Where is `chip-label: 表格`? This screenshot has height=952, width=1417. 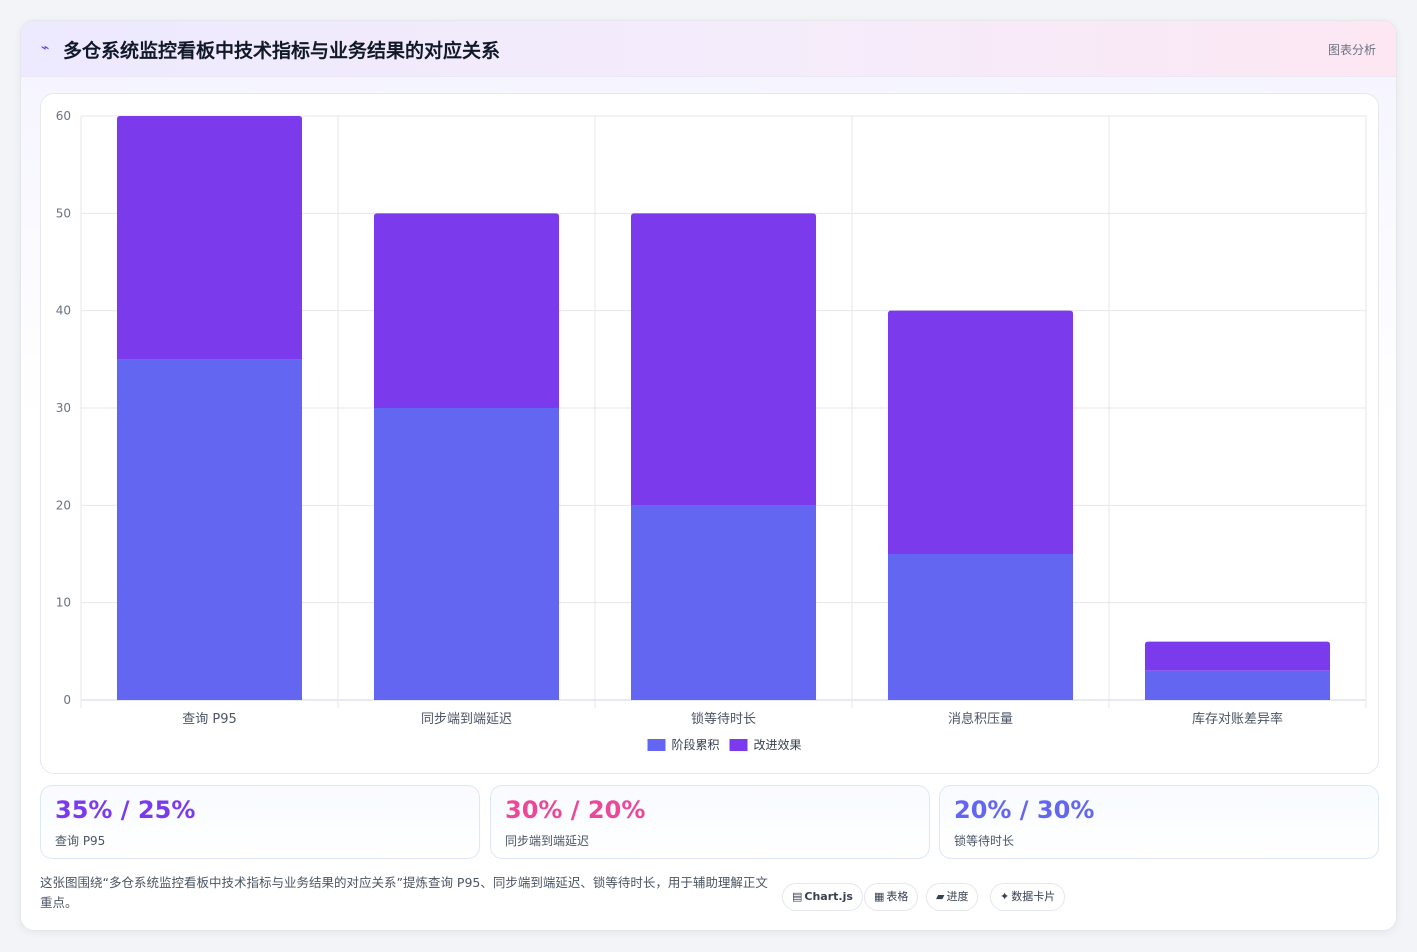
chip-label: 表格 is located at coordinates (897, 896).